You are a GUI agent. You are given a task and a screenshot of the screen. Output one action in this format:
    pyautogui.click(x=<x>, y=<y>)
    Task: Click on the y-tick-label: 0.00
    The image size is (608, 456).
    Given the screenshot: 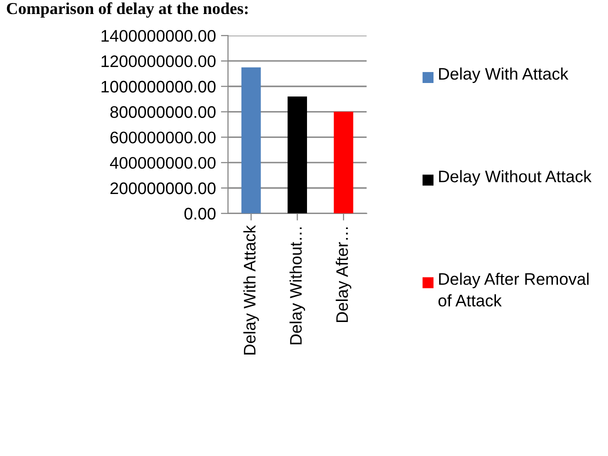 What is the action you would take?
    pyautogui.click(x=200, y=214)
    